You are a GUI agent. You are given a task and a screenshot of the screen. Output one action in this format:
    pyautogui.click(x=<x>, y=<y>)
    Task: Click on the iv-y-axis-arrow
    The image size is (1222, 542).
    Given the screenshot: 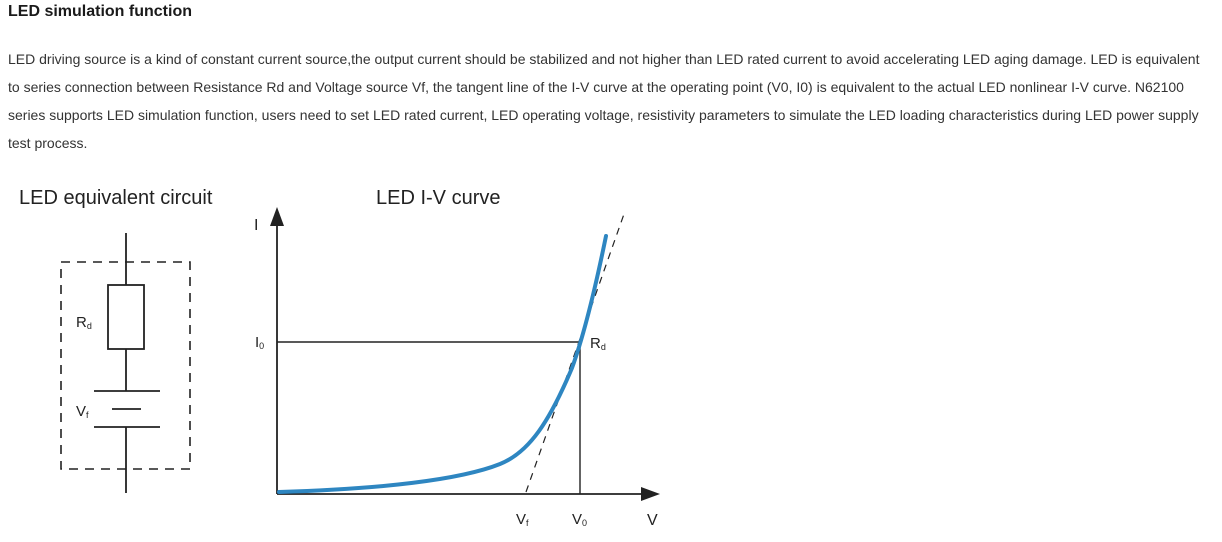 What is the action you would take?
    pyautogui.click(x=277, y=216)
    